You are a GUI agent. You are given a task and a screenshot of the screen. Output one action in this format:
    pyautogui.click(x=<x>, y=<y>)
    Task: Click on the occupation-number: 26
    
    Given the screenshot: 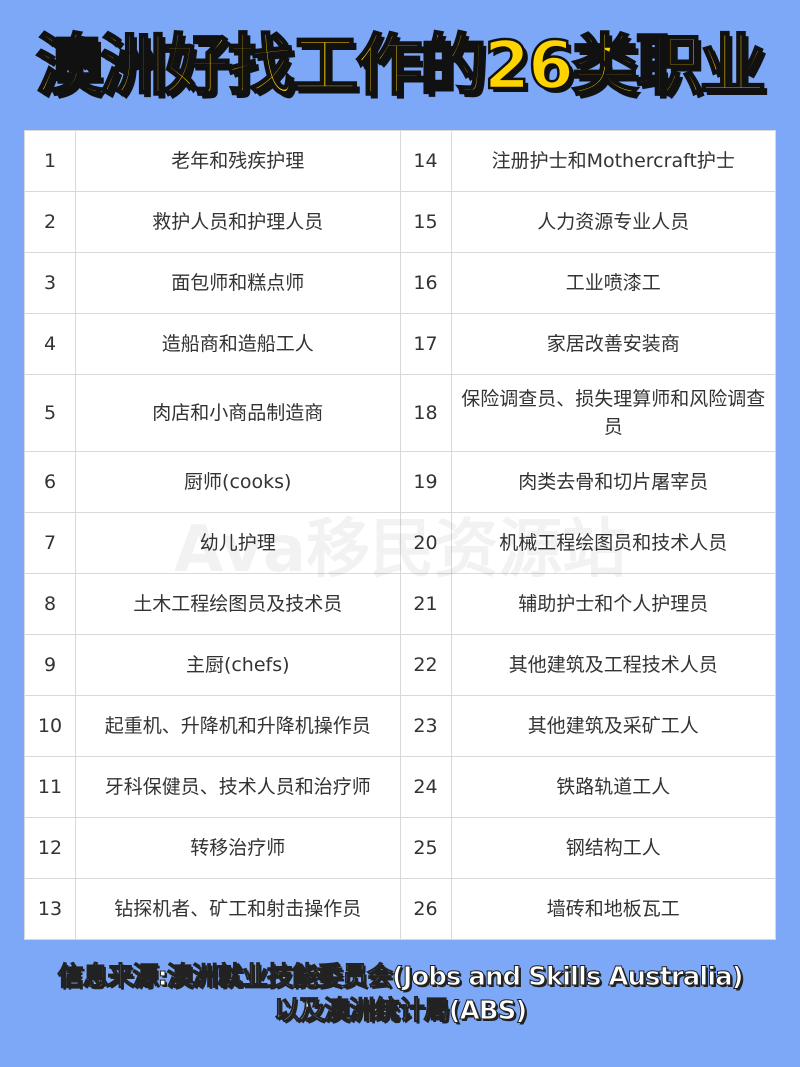 What is the action you would take?
    pyautogui.click(x=425, y=909)
    